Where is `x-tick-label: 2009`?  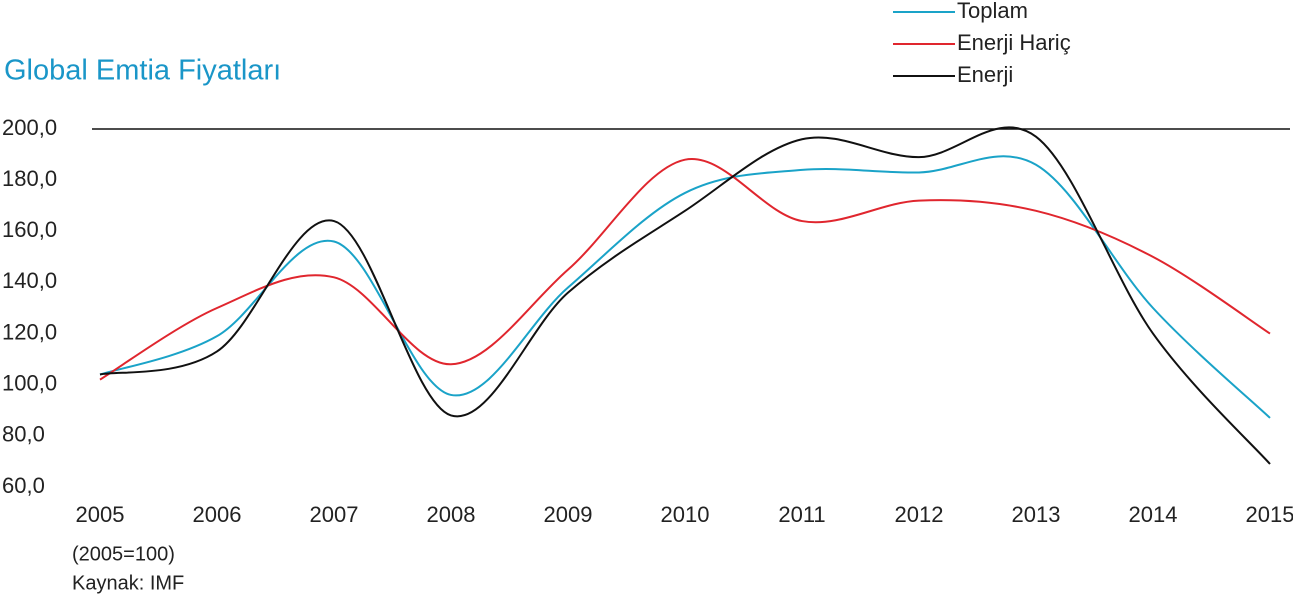 x-tick-label: 2009 is located at coordinates (568, 514).